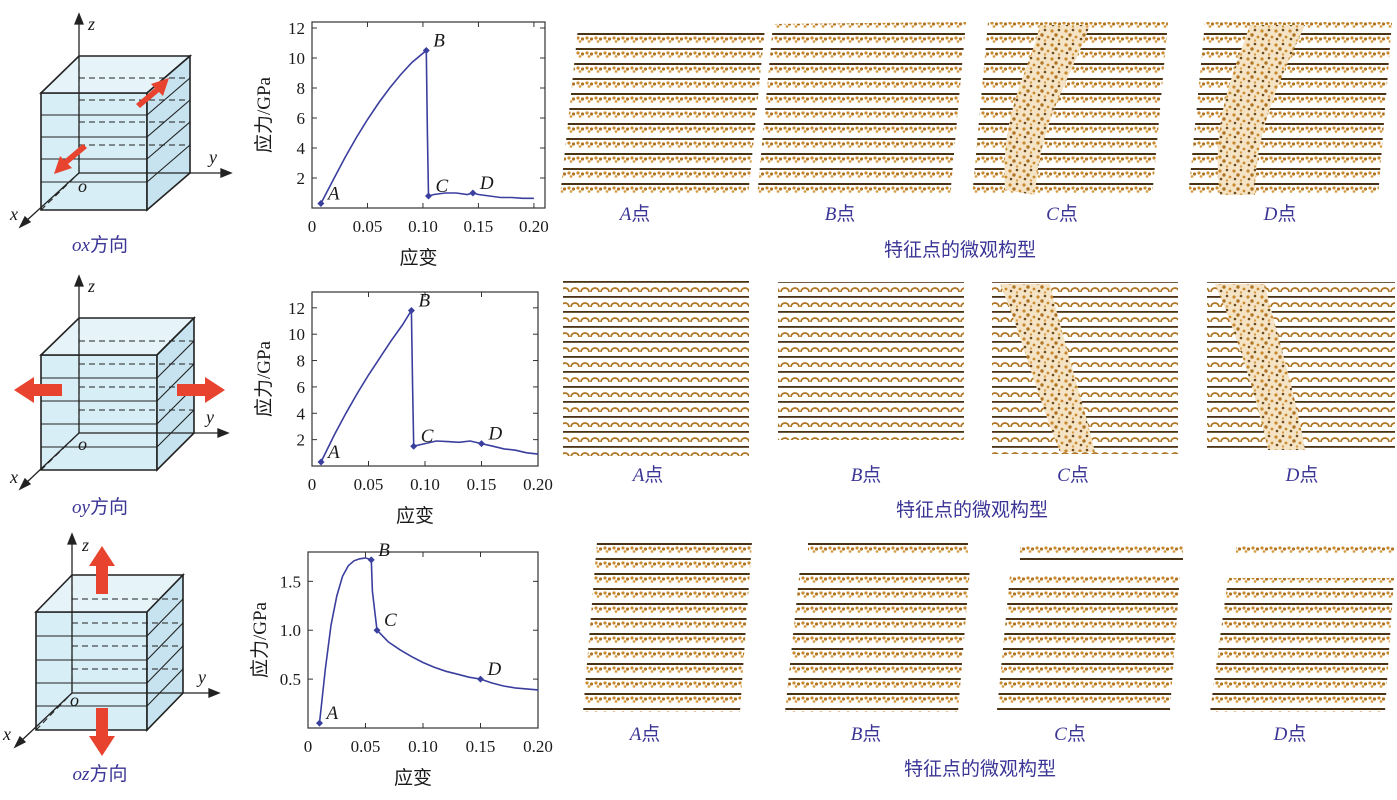  Describe the element at coordinates (428, 196) in the screenshot. I see `point-marker-c` at that location.